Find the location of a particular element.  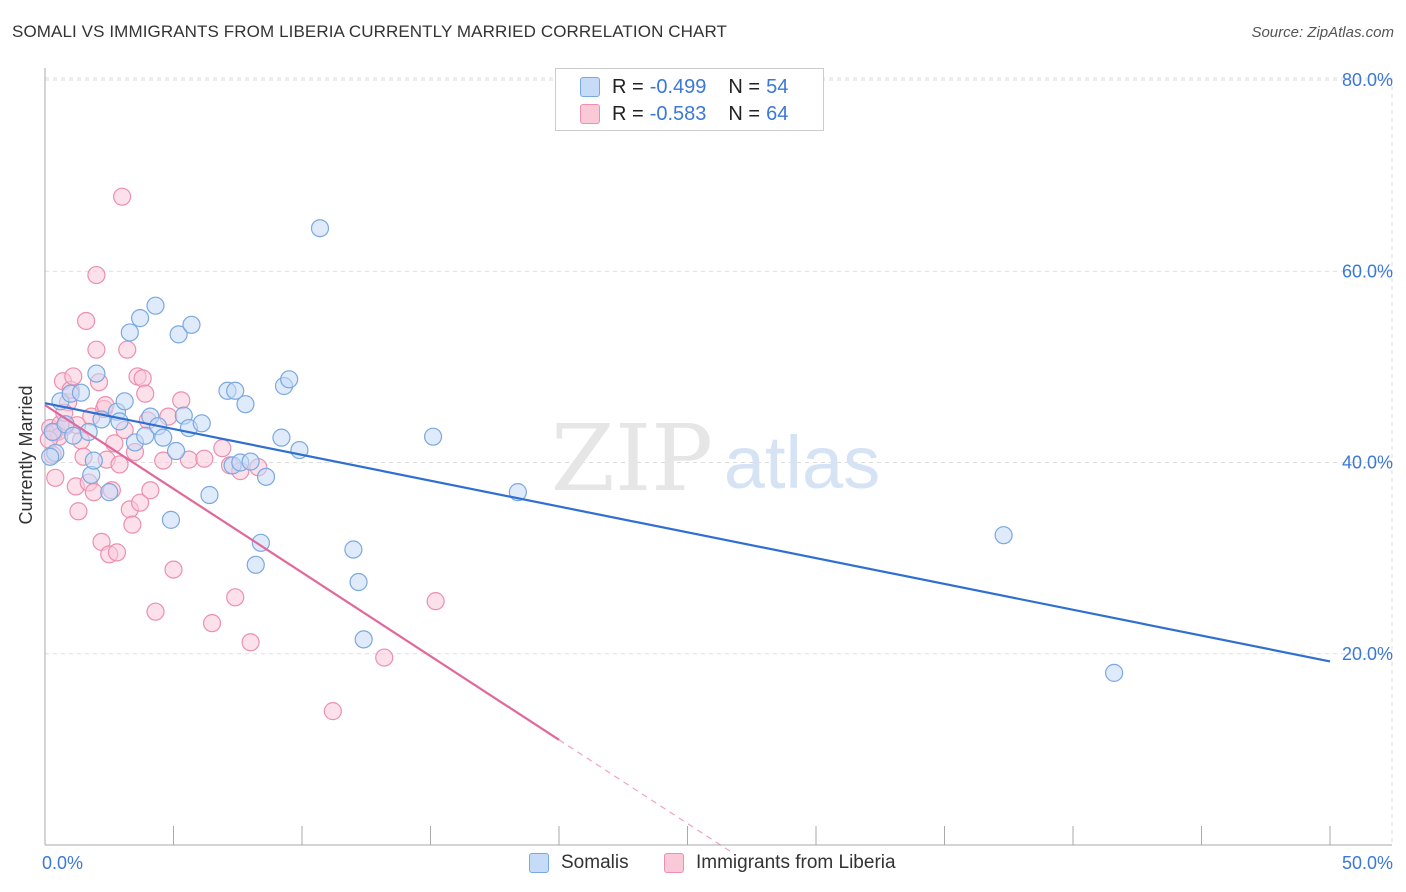

watermark-zip: ZIP is located at coordinates (632, 458).